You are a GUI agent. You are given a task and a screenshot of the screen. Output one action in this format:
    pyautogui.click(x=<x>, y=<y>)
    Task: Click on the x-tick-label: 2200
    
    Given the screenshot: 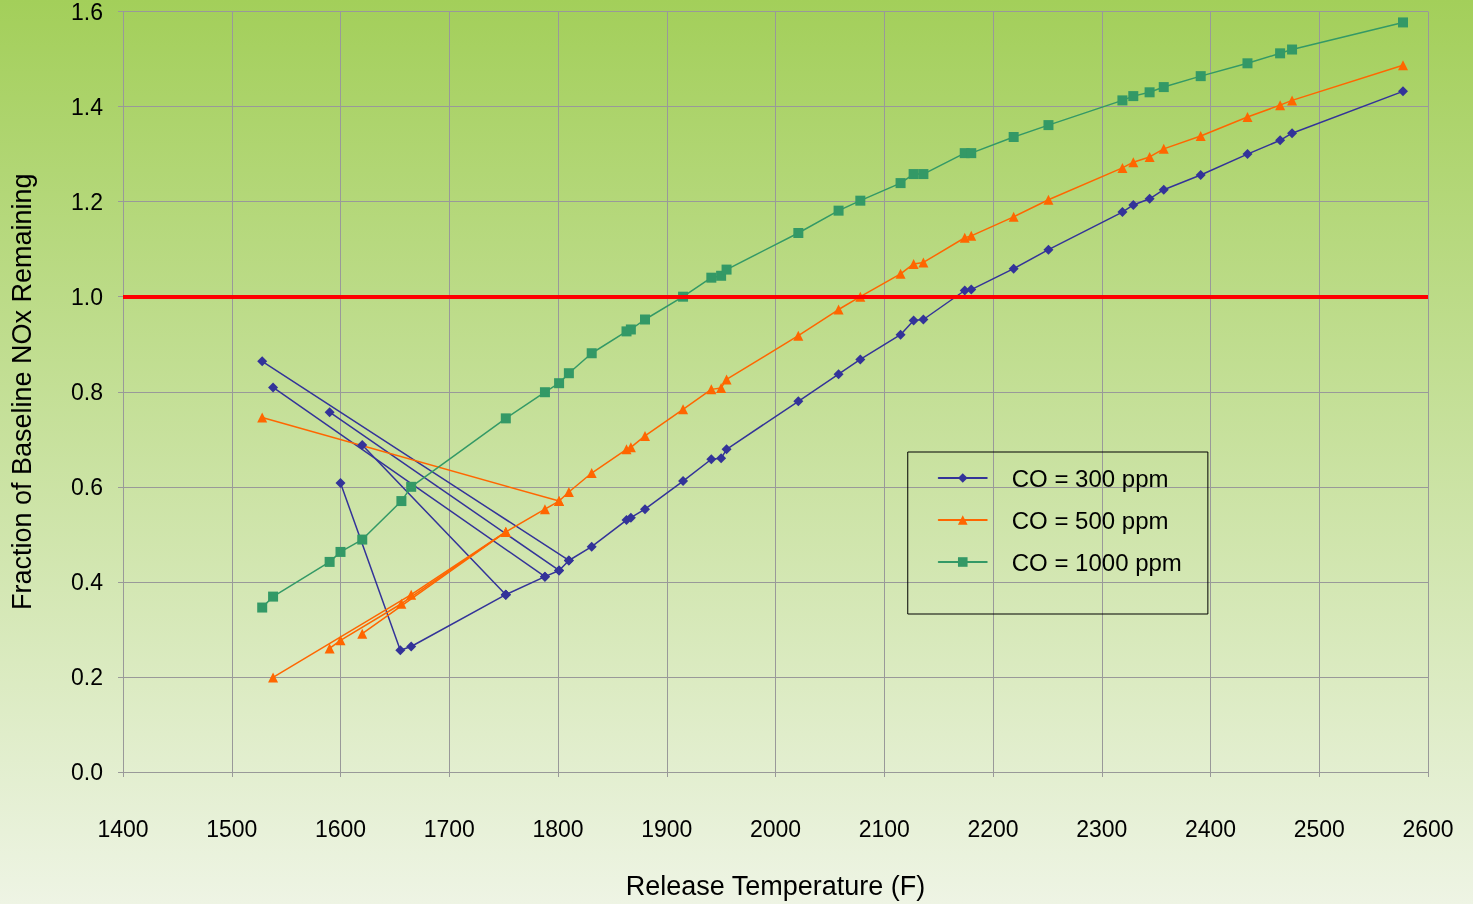 What is the action you would take?
    pyautogui.click(x=993, y=828)
    